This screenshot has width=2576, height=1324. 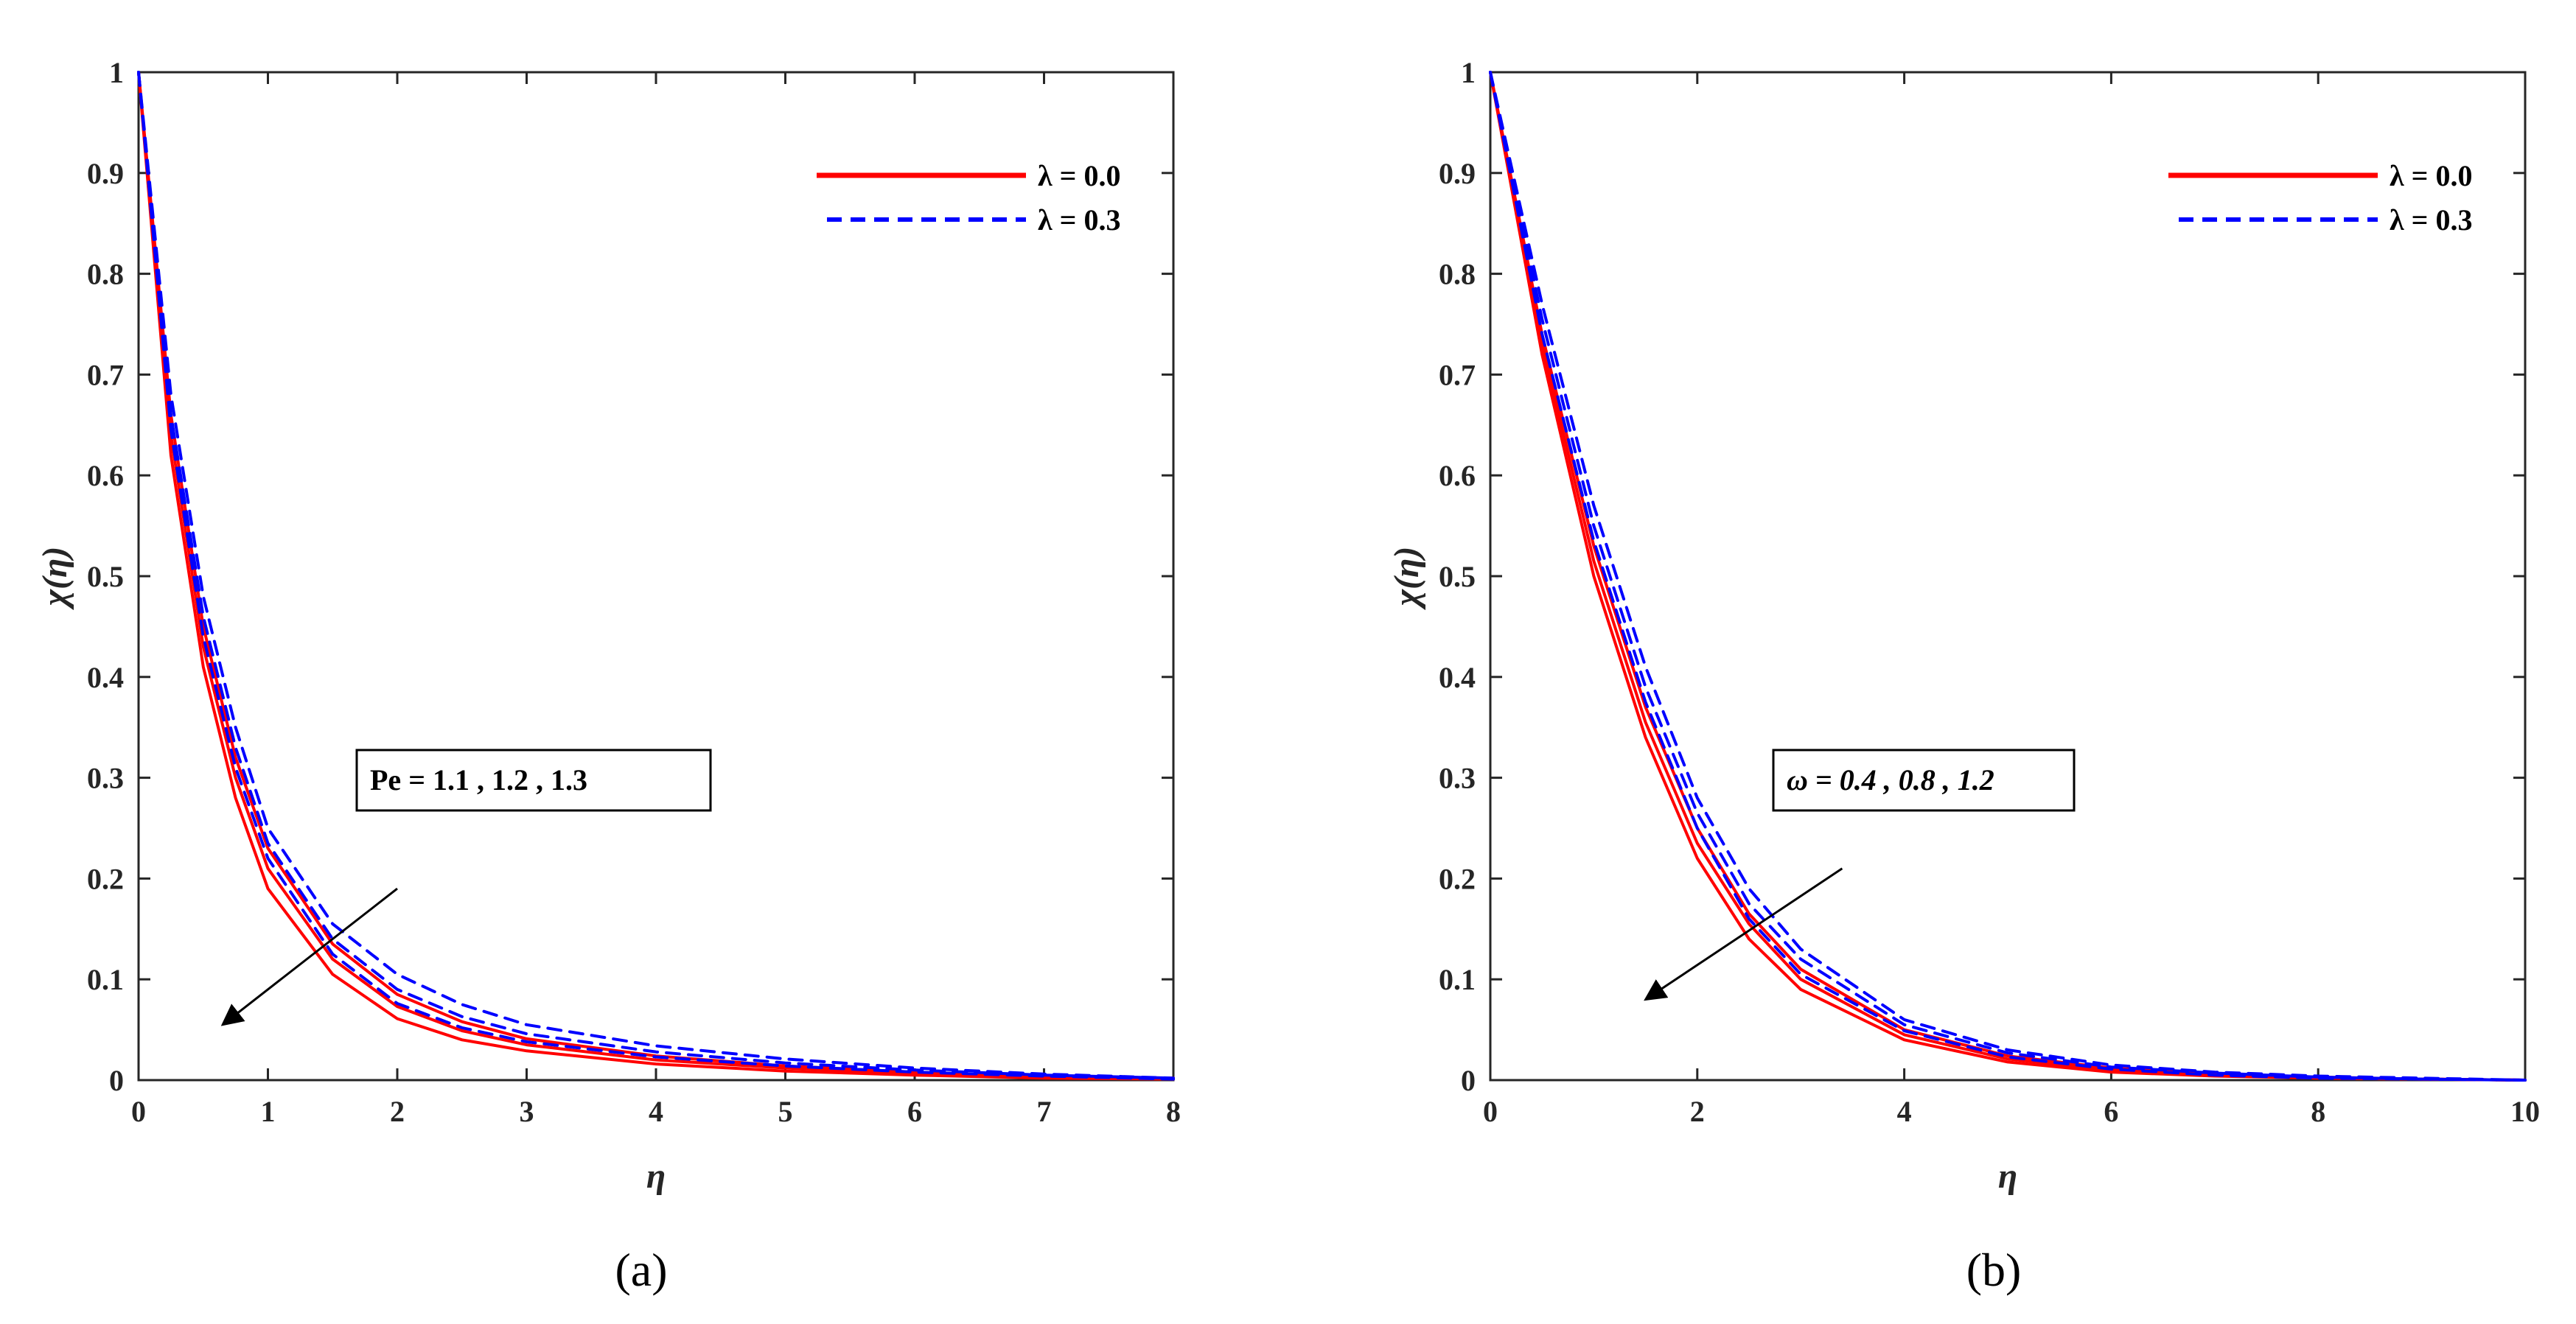 I want to click on x-tick-label: 1, so click(x=268, y=1111).